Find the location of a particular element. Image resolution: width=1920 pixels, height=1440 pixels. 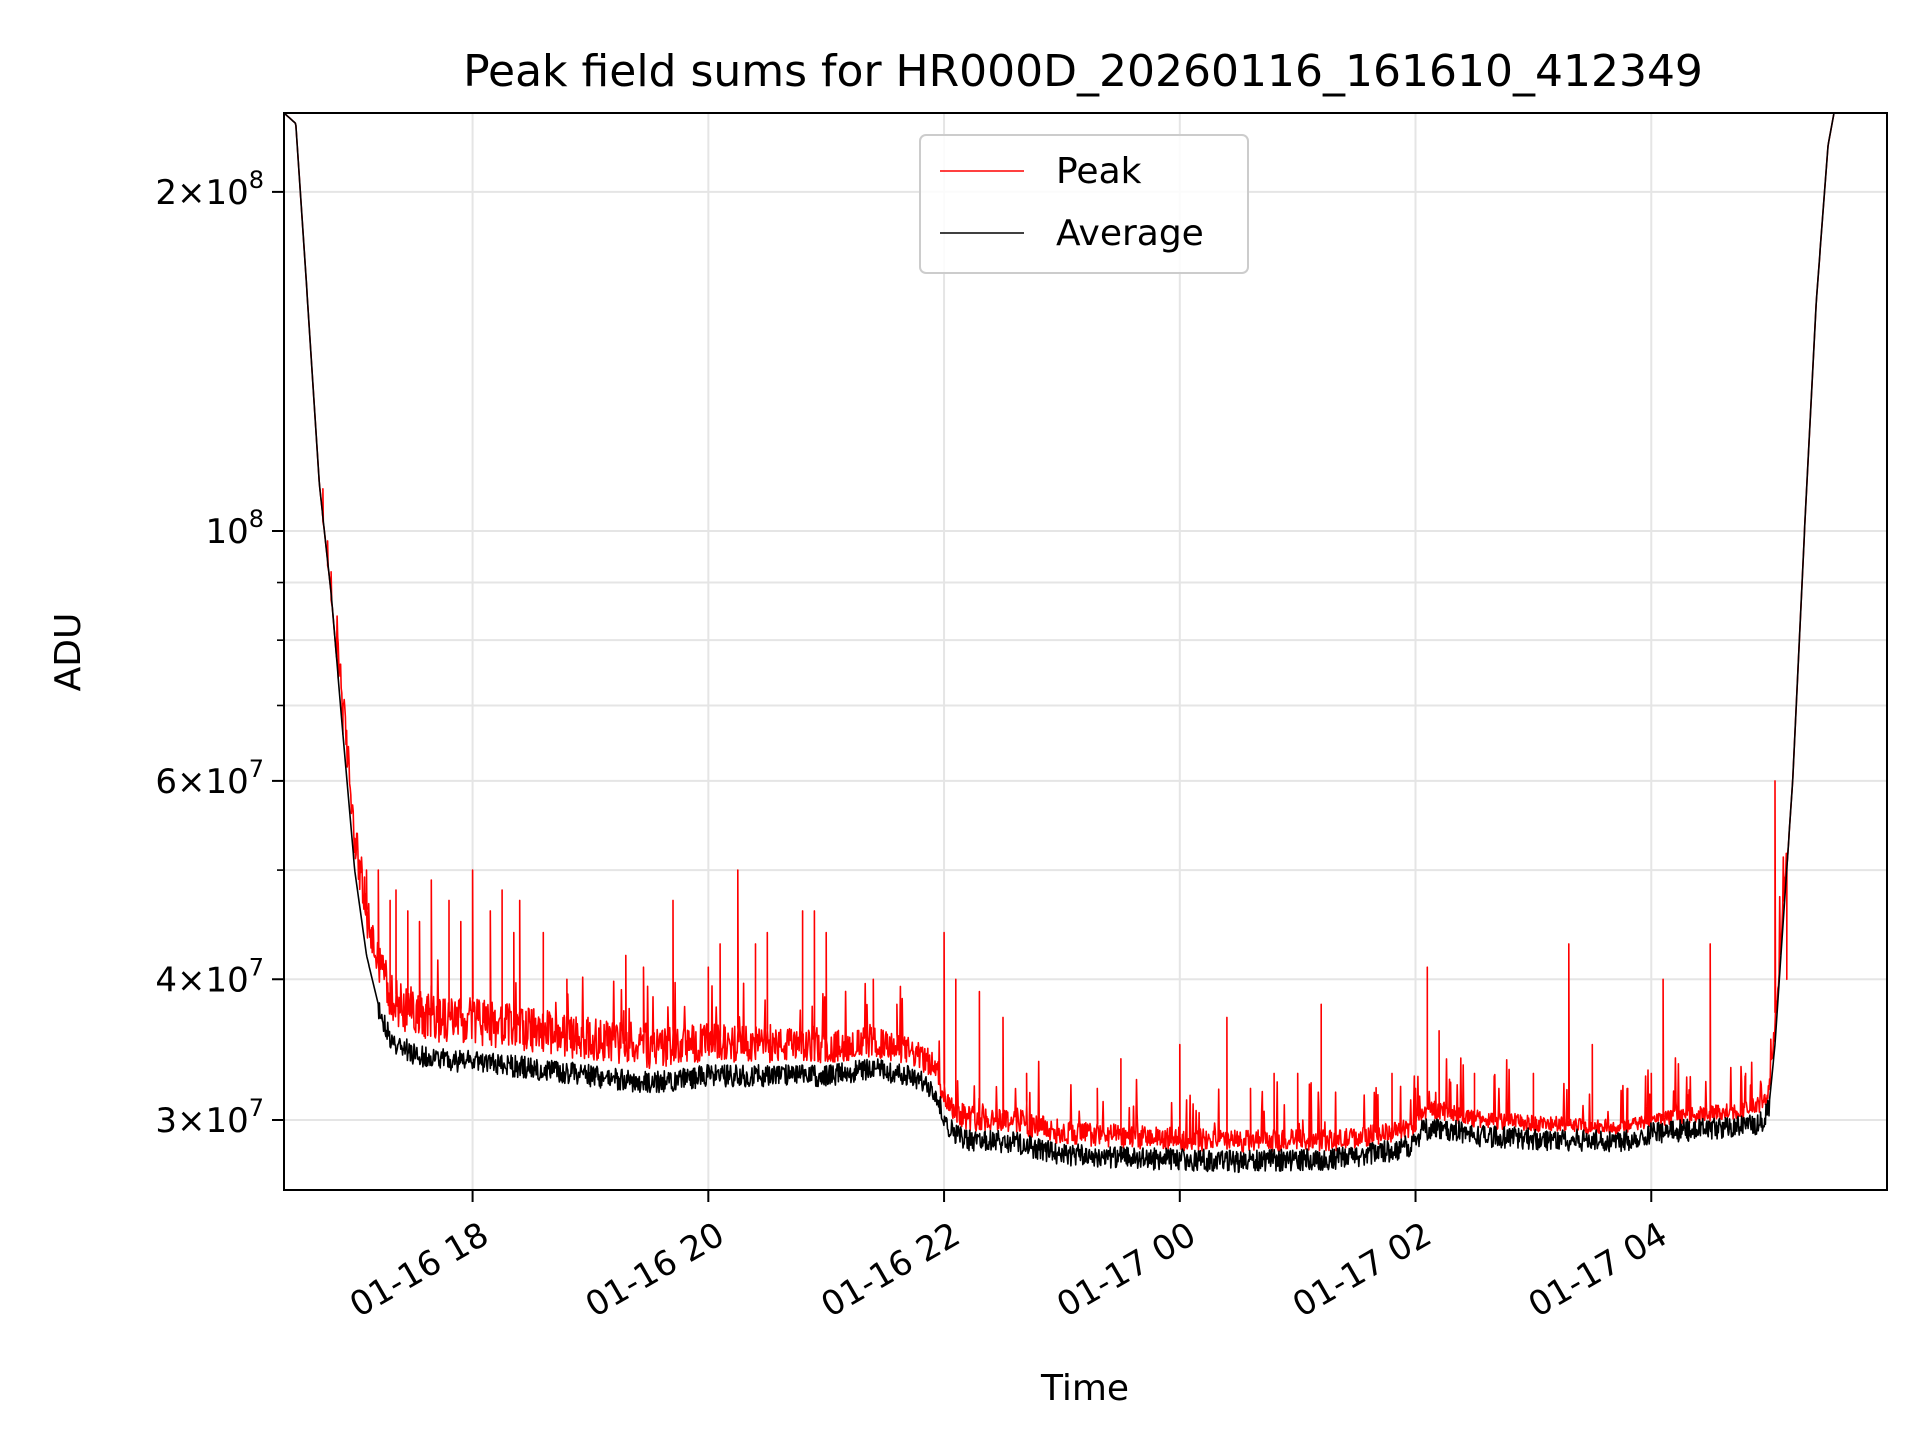

y-axis-title: ADU is located at coordinates (68, 652).